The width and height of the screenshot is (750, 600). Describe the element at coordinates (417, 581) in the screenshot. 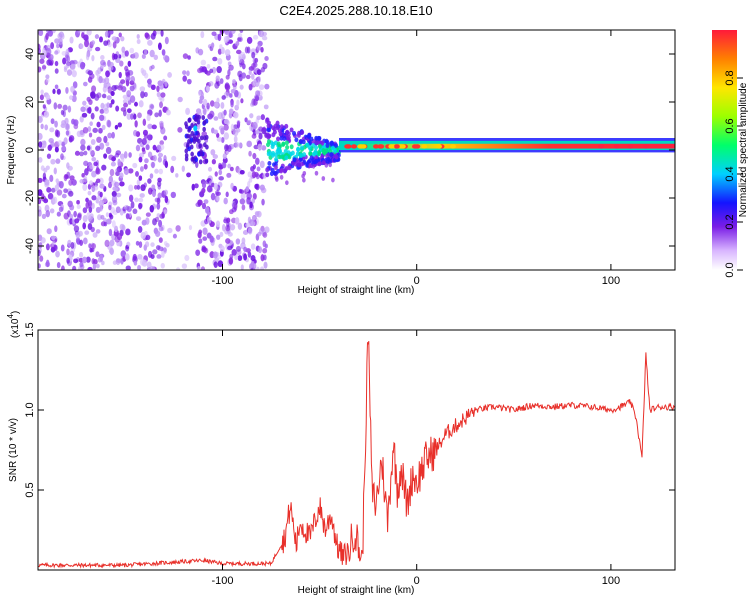

I see `snr-x-tick-label: 0` at that location.